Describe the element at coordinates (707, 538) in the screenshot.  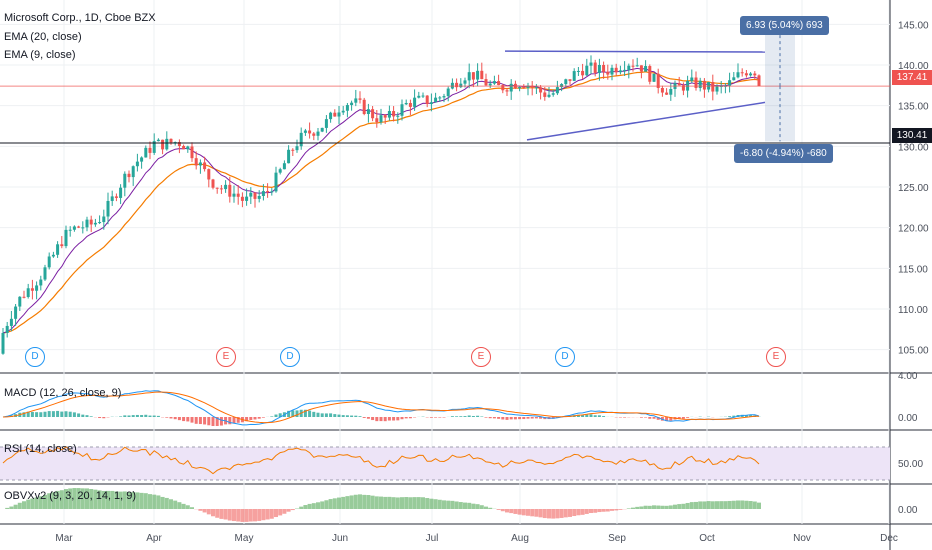
I see `time-tick-label: Oct` at that location.